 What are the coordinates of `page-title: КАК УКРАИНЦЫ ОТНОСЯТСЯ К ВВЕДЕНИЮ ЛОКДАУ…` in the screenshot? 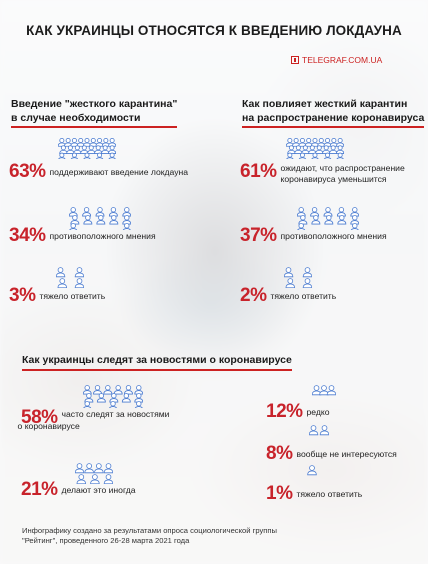 It's located at (214, 30).